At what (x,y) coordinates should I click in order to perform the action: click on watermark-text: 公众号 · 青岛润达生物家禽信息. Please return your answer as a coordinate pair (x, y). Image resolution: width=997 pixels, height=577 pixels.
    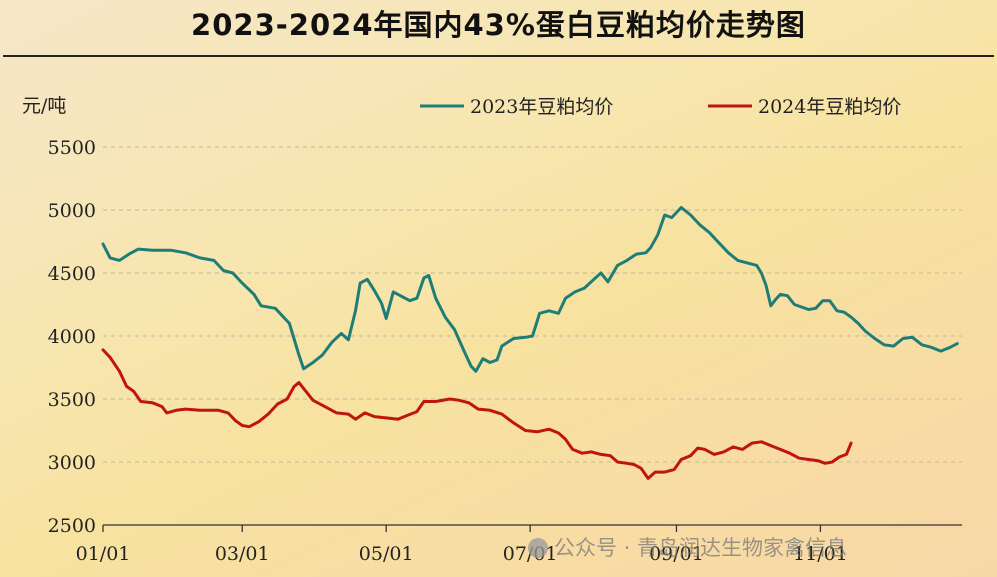
    Looking at the image, I should click on (701, 548).